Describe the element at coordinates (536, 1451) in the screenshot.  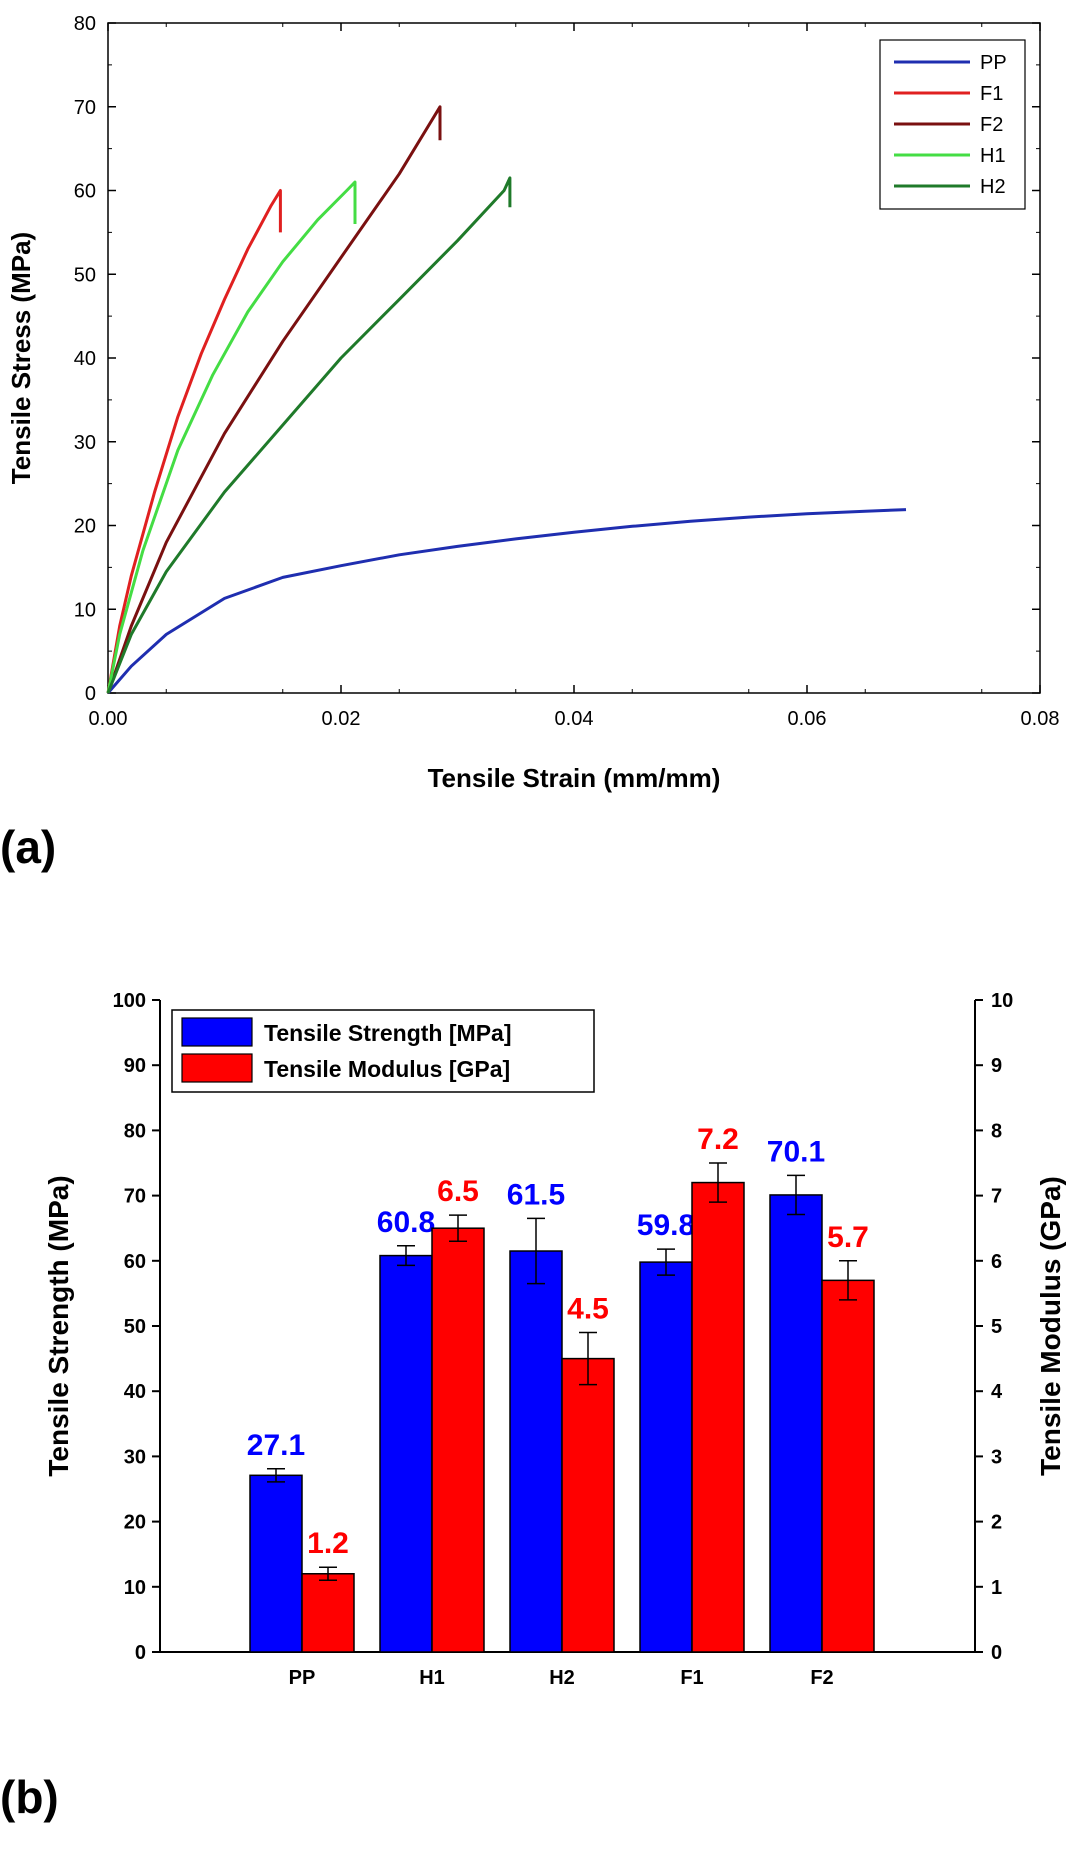
I see `bar-strength-h2` at that location.